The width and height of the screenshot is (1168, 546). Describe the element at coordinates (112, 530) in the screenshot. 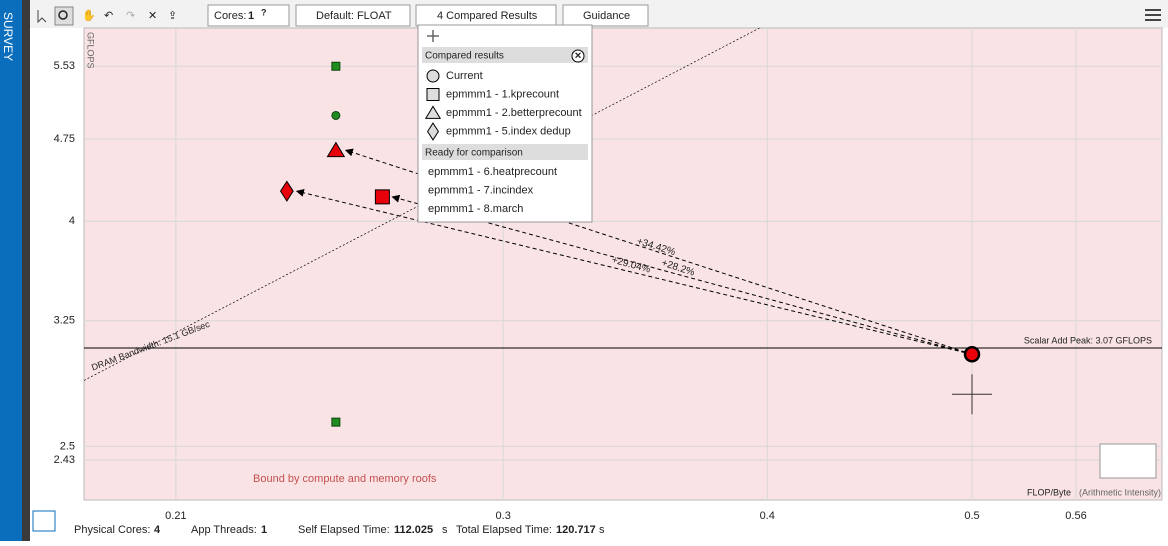

I see `status-label: Physical Cores:` at that location.